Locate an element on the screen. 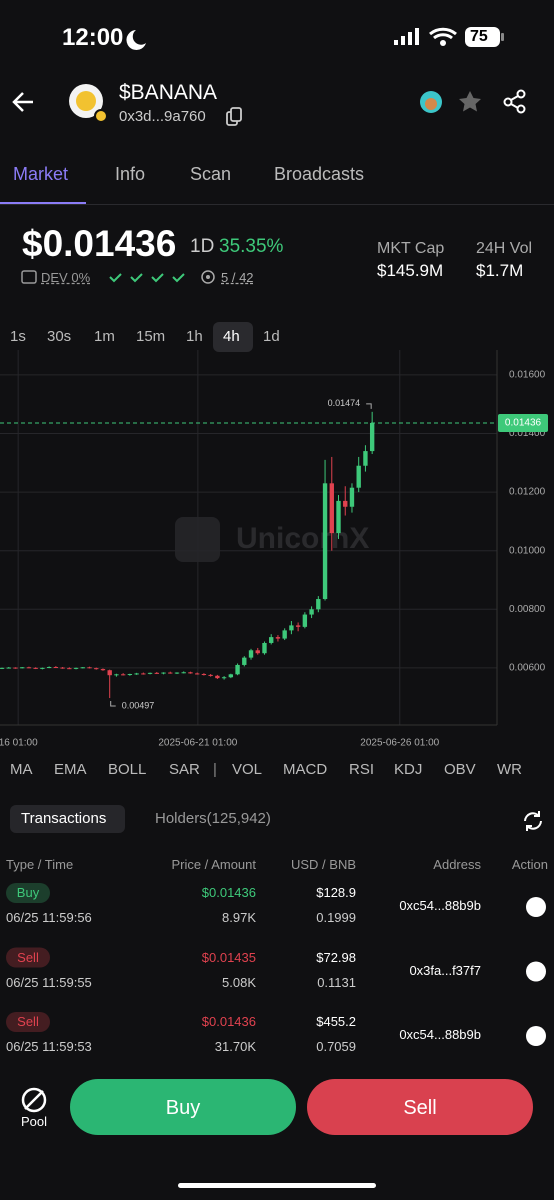 This screenshot has height=1200, width=554. footer is located at coordinates (277, 1133).